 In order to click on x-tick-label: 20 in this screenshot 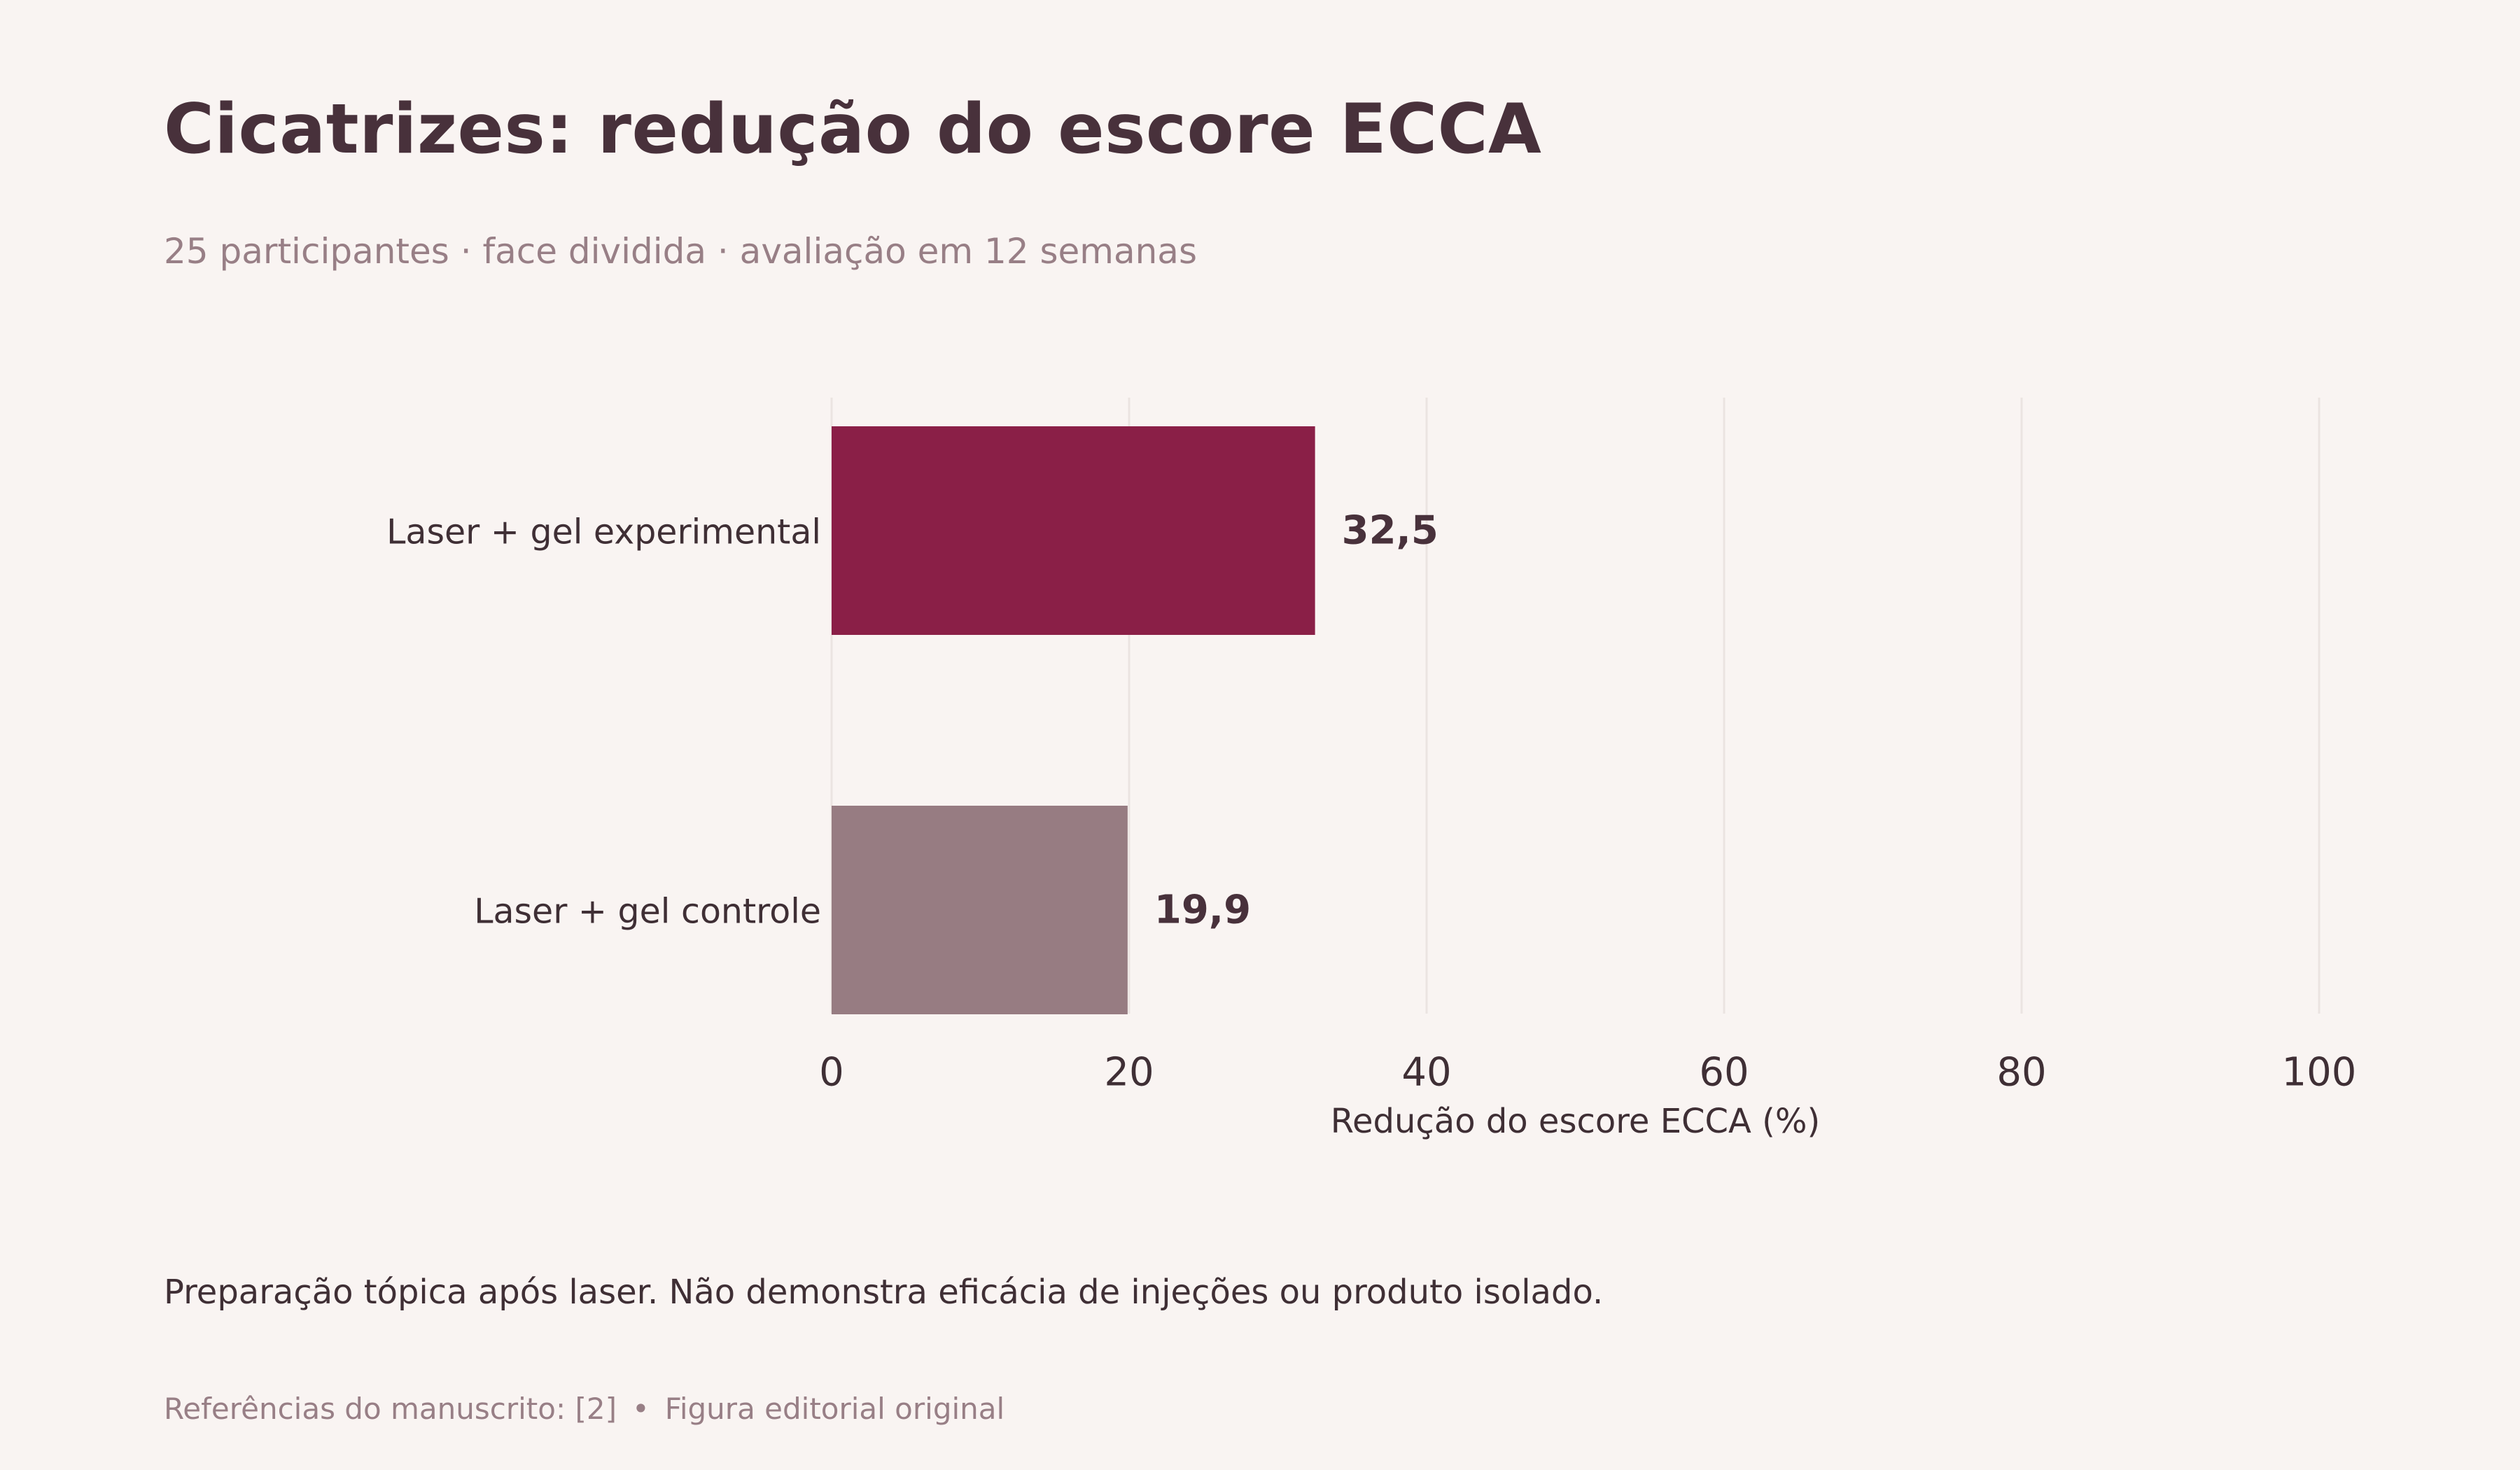, I will do `click(1129, 1073)`.